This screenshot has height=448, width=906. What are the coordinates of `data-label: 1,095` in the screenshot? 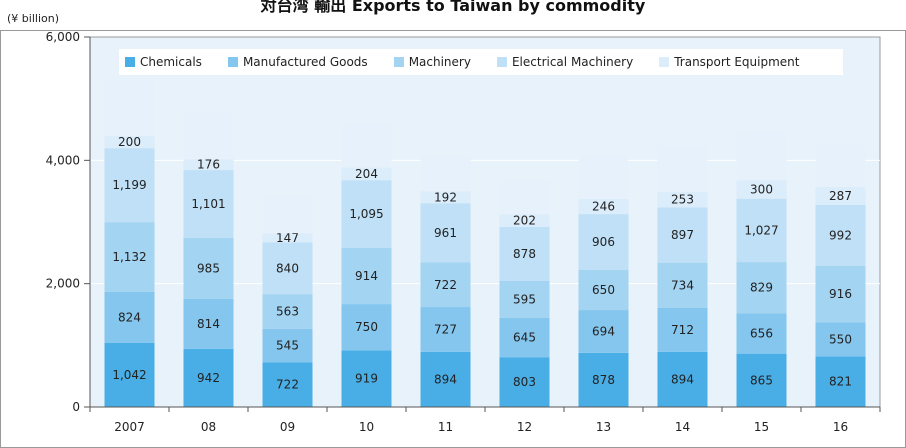 It's located at (366, 214).